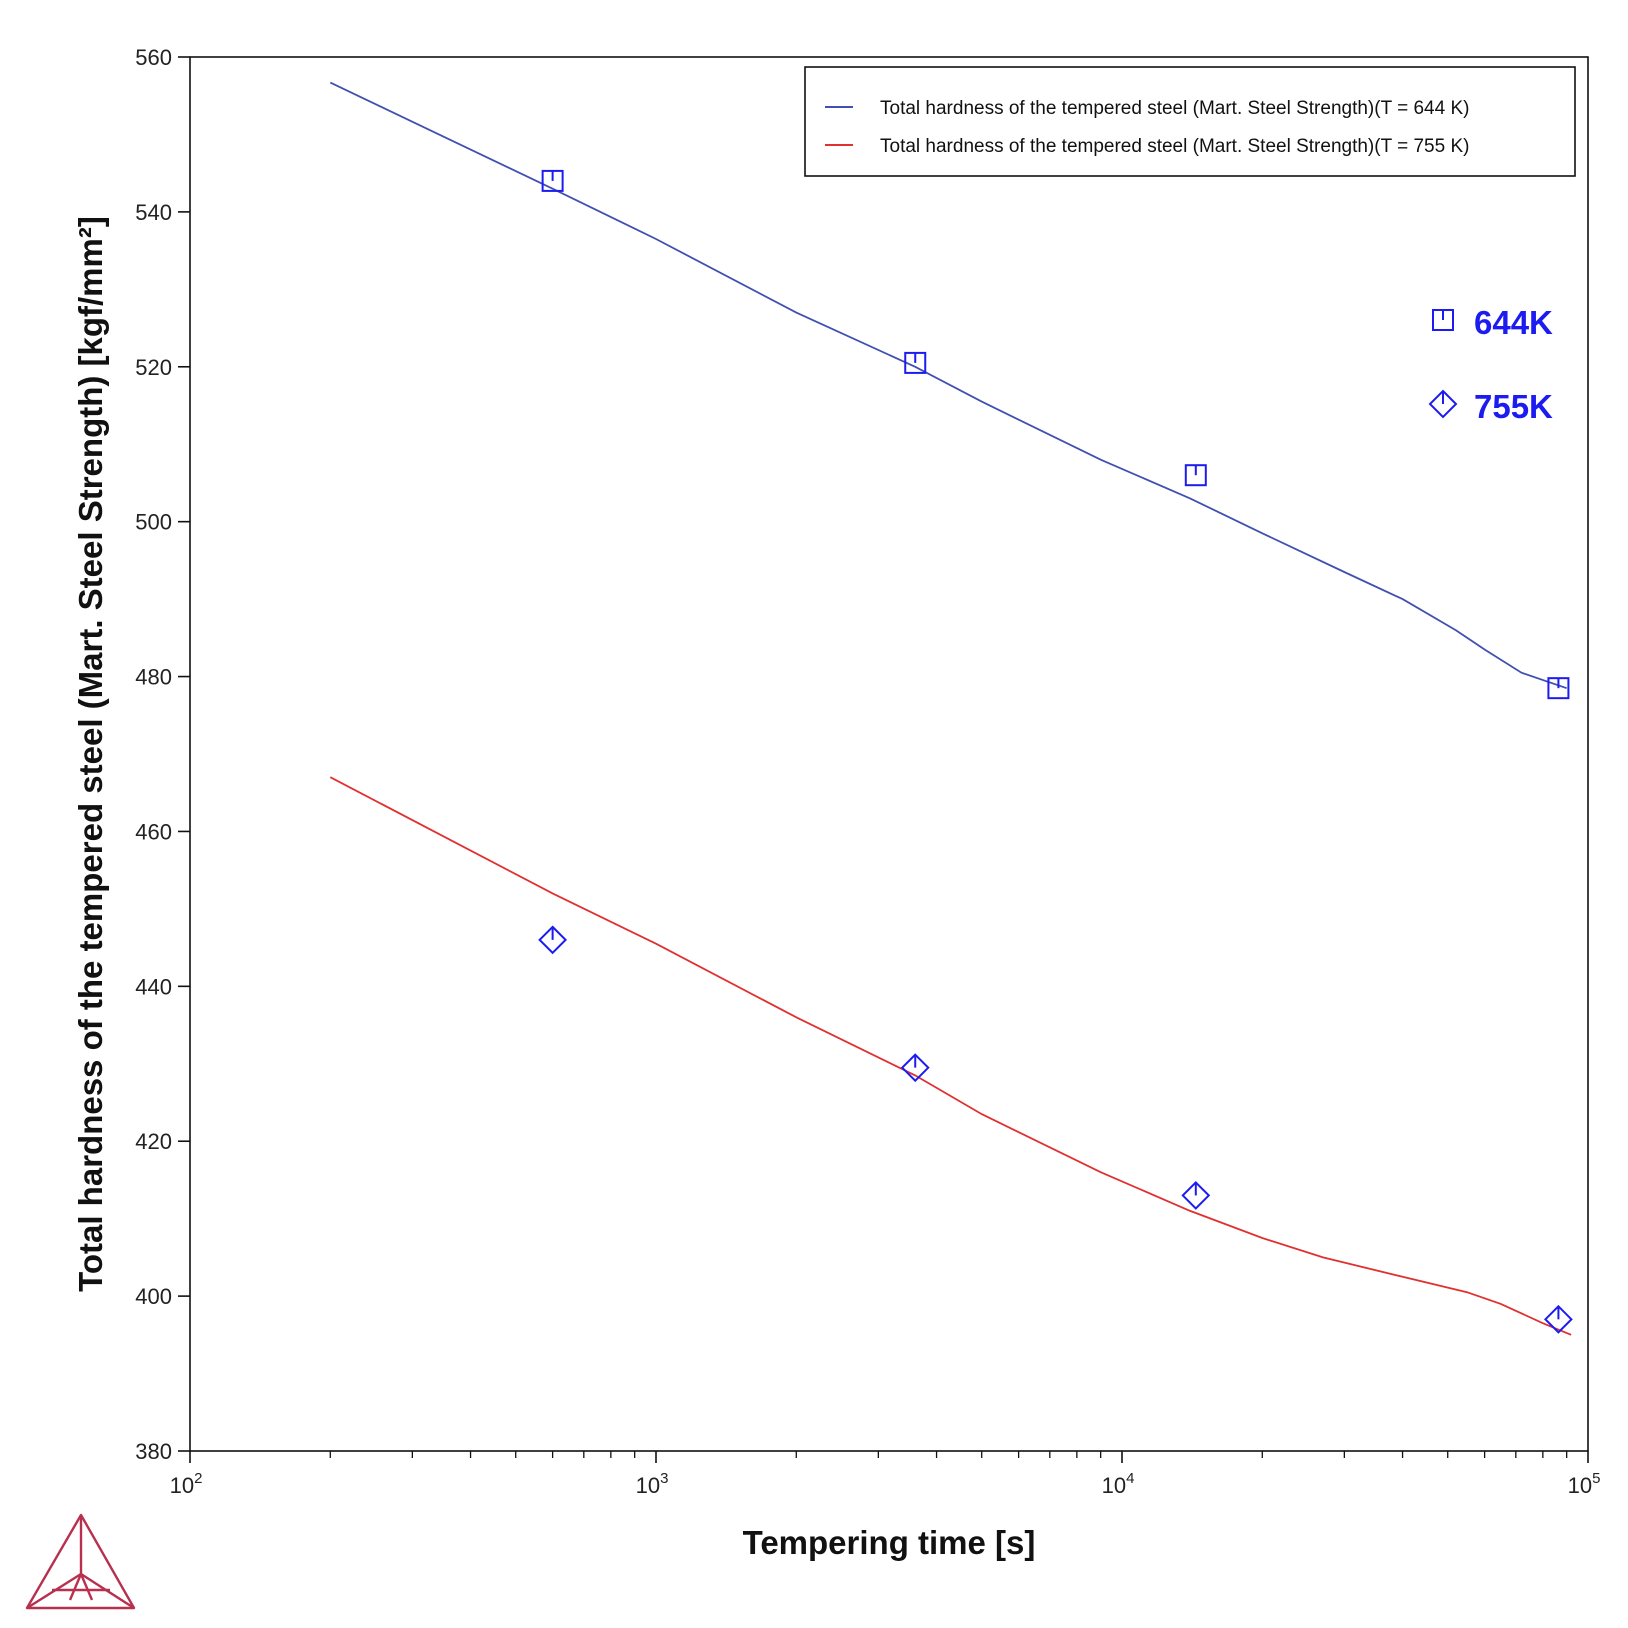  I want to click on y-tick-label: 460, so click(153, 831).